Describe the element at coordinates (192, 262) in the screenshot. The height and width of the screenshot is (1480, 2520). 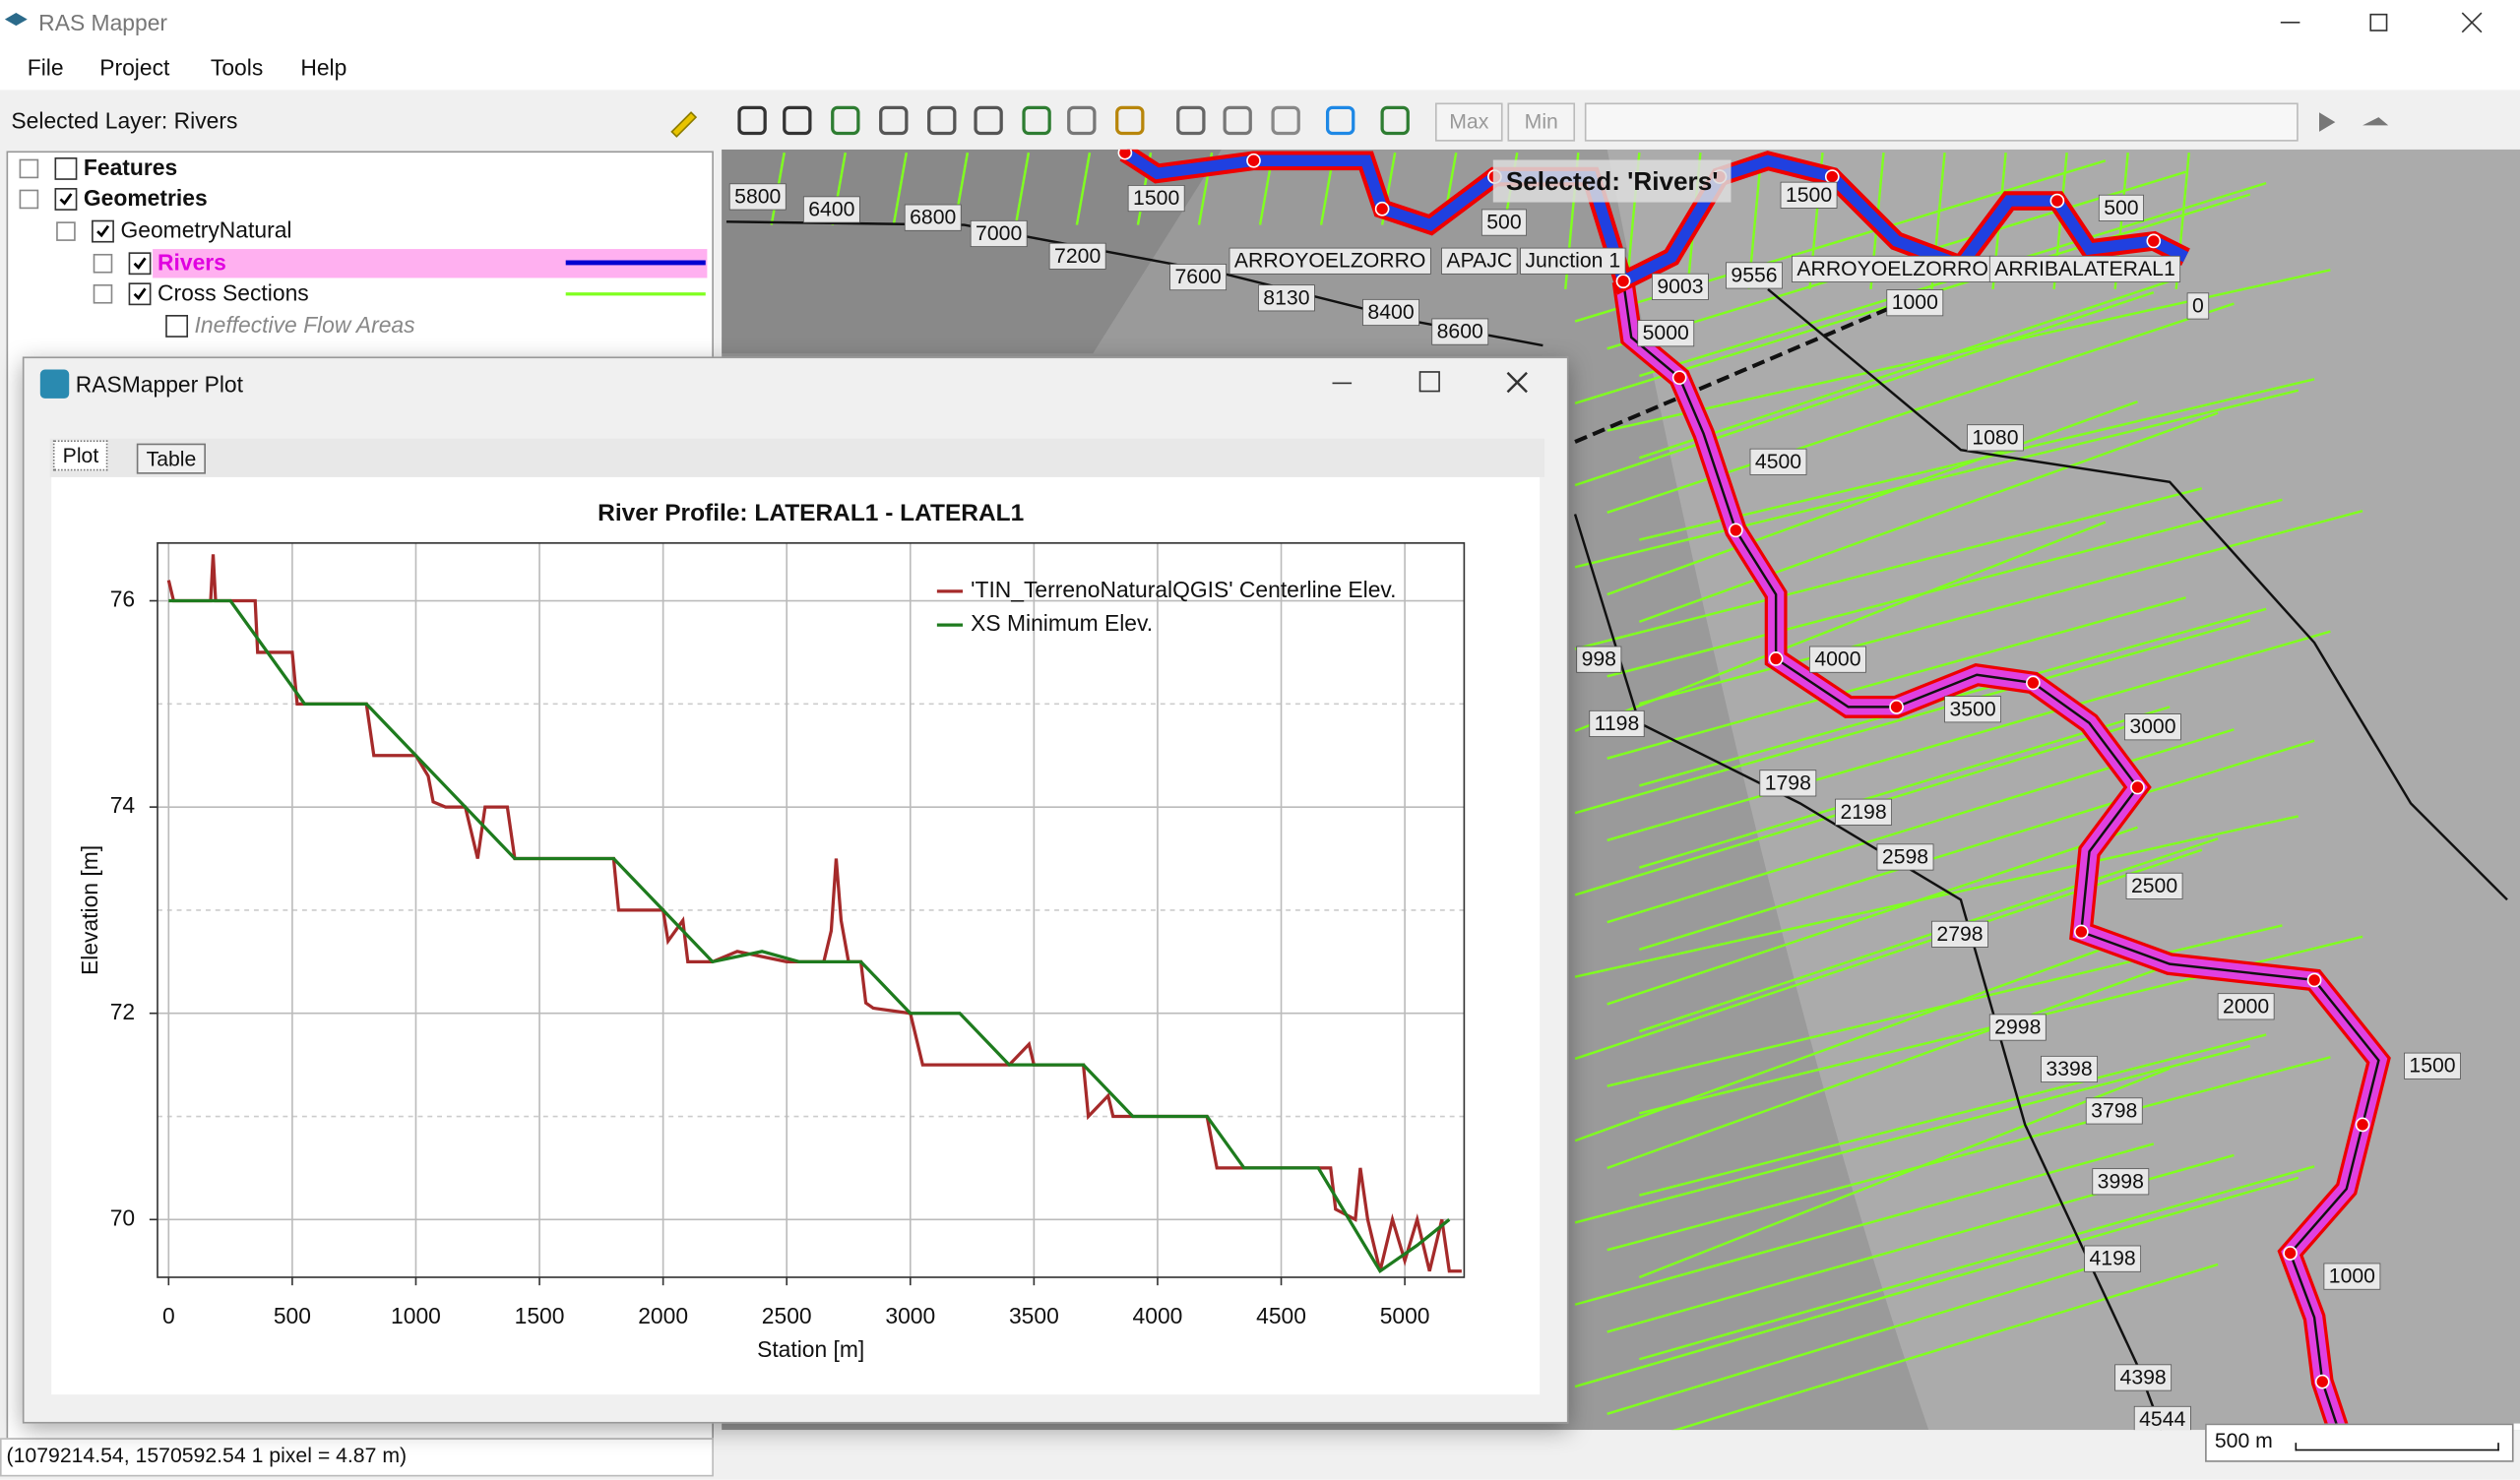
I see `tree-label: Rivers` at that location.